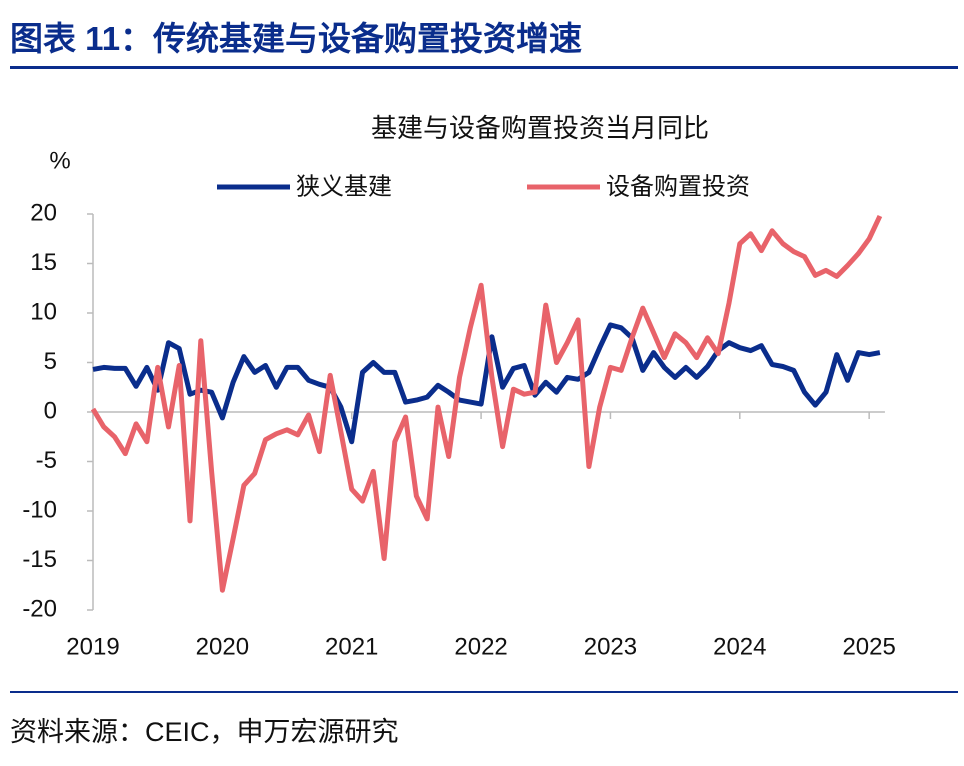 This screenshot has height=766, width=964. I want to click on y-tick-label: -15, so click(39, 559).